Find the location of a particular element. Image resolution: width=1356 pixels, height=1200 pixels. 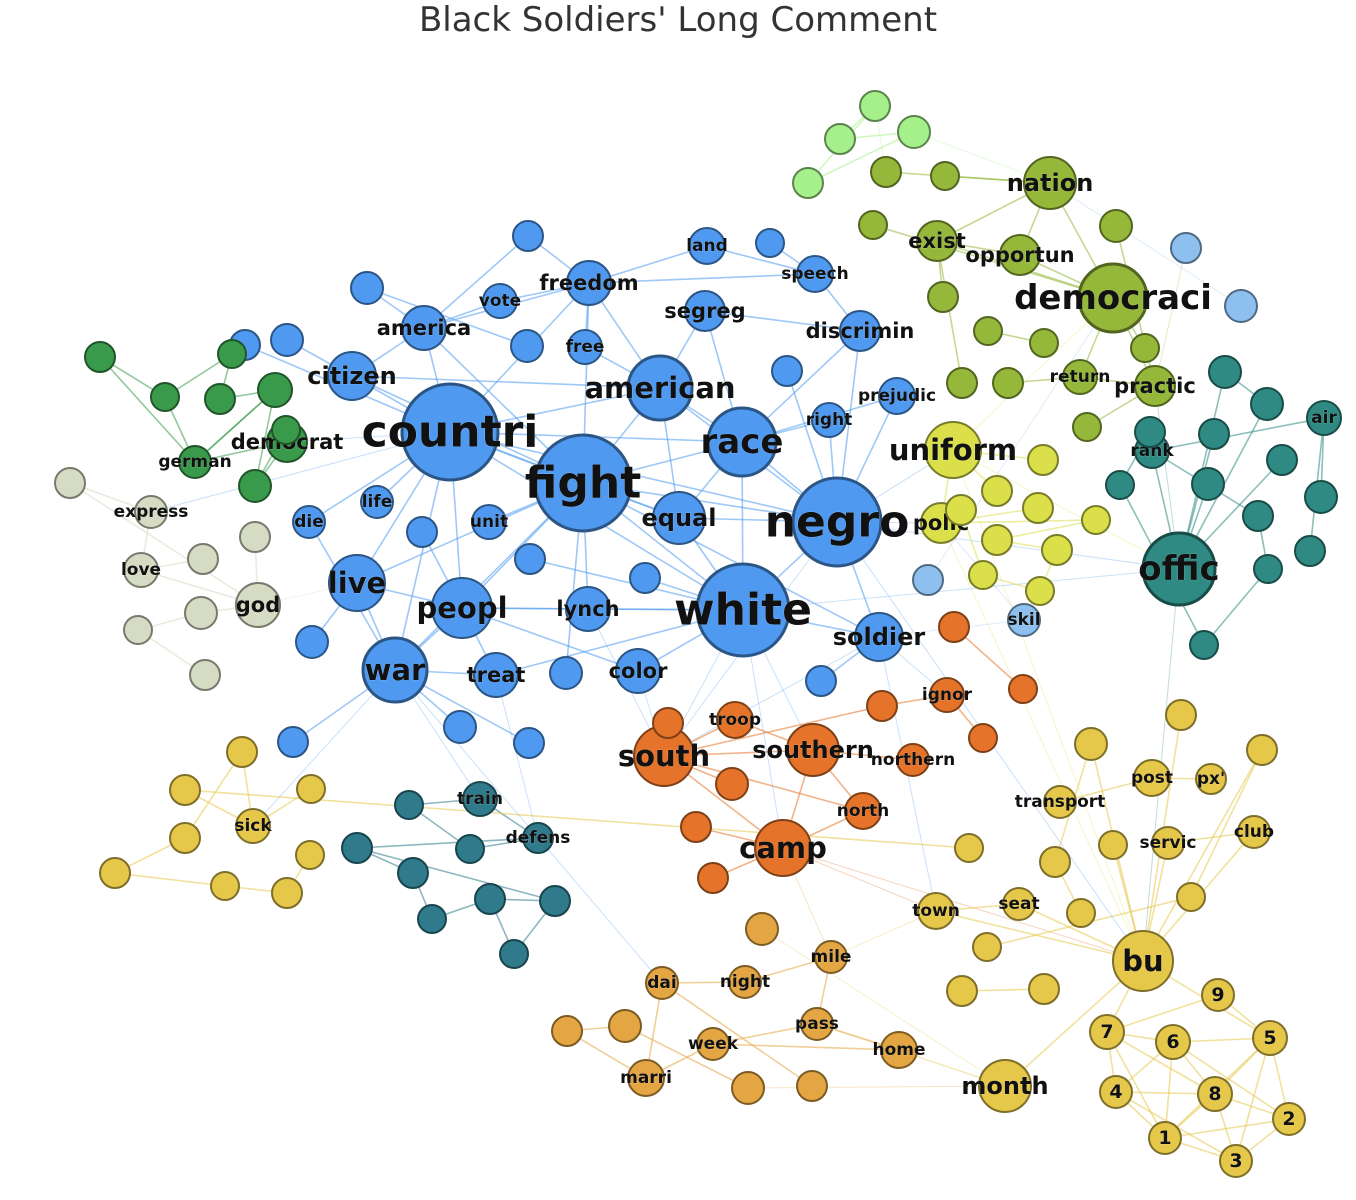

node-label-free: free is located at coordinates (585, 347).